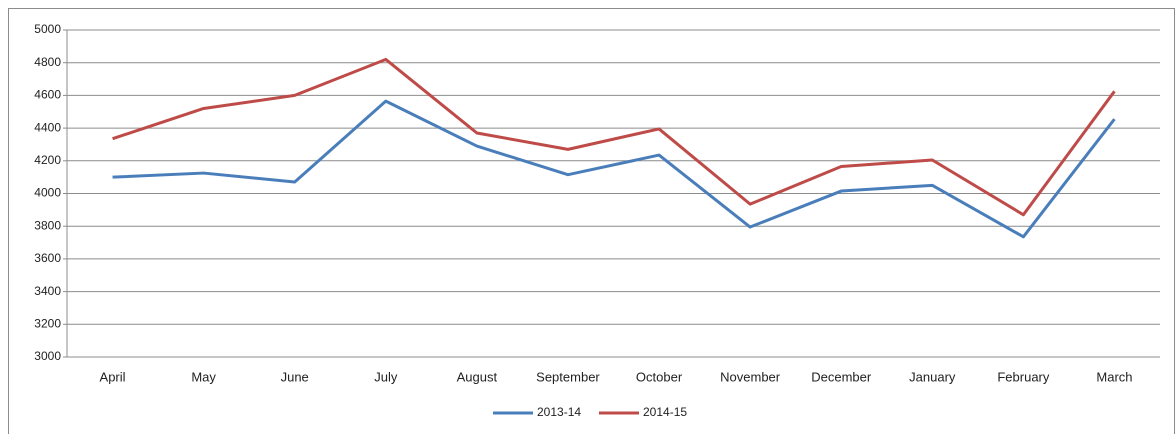  I want to click on y-tick-label: 4000, so click(47, 193).